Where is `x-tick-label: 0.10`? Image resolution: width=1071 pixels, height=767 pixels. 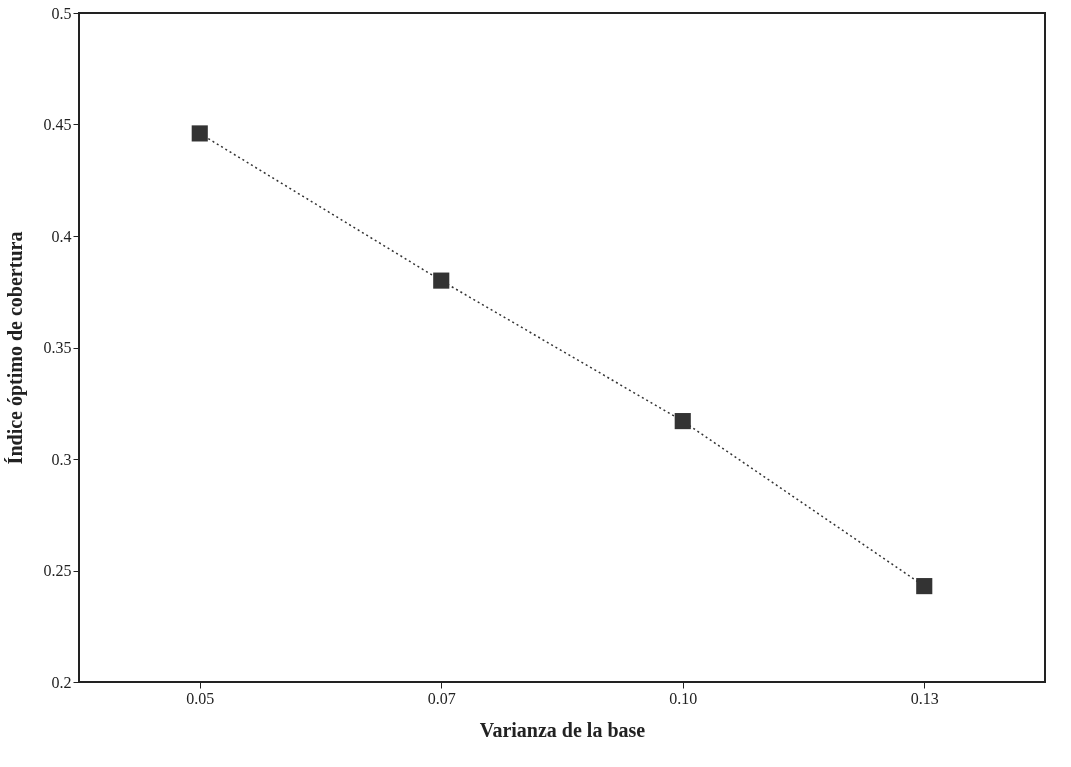 x-tick-label: 0.10 is located at coordinates (683, 698).